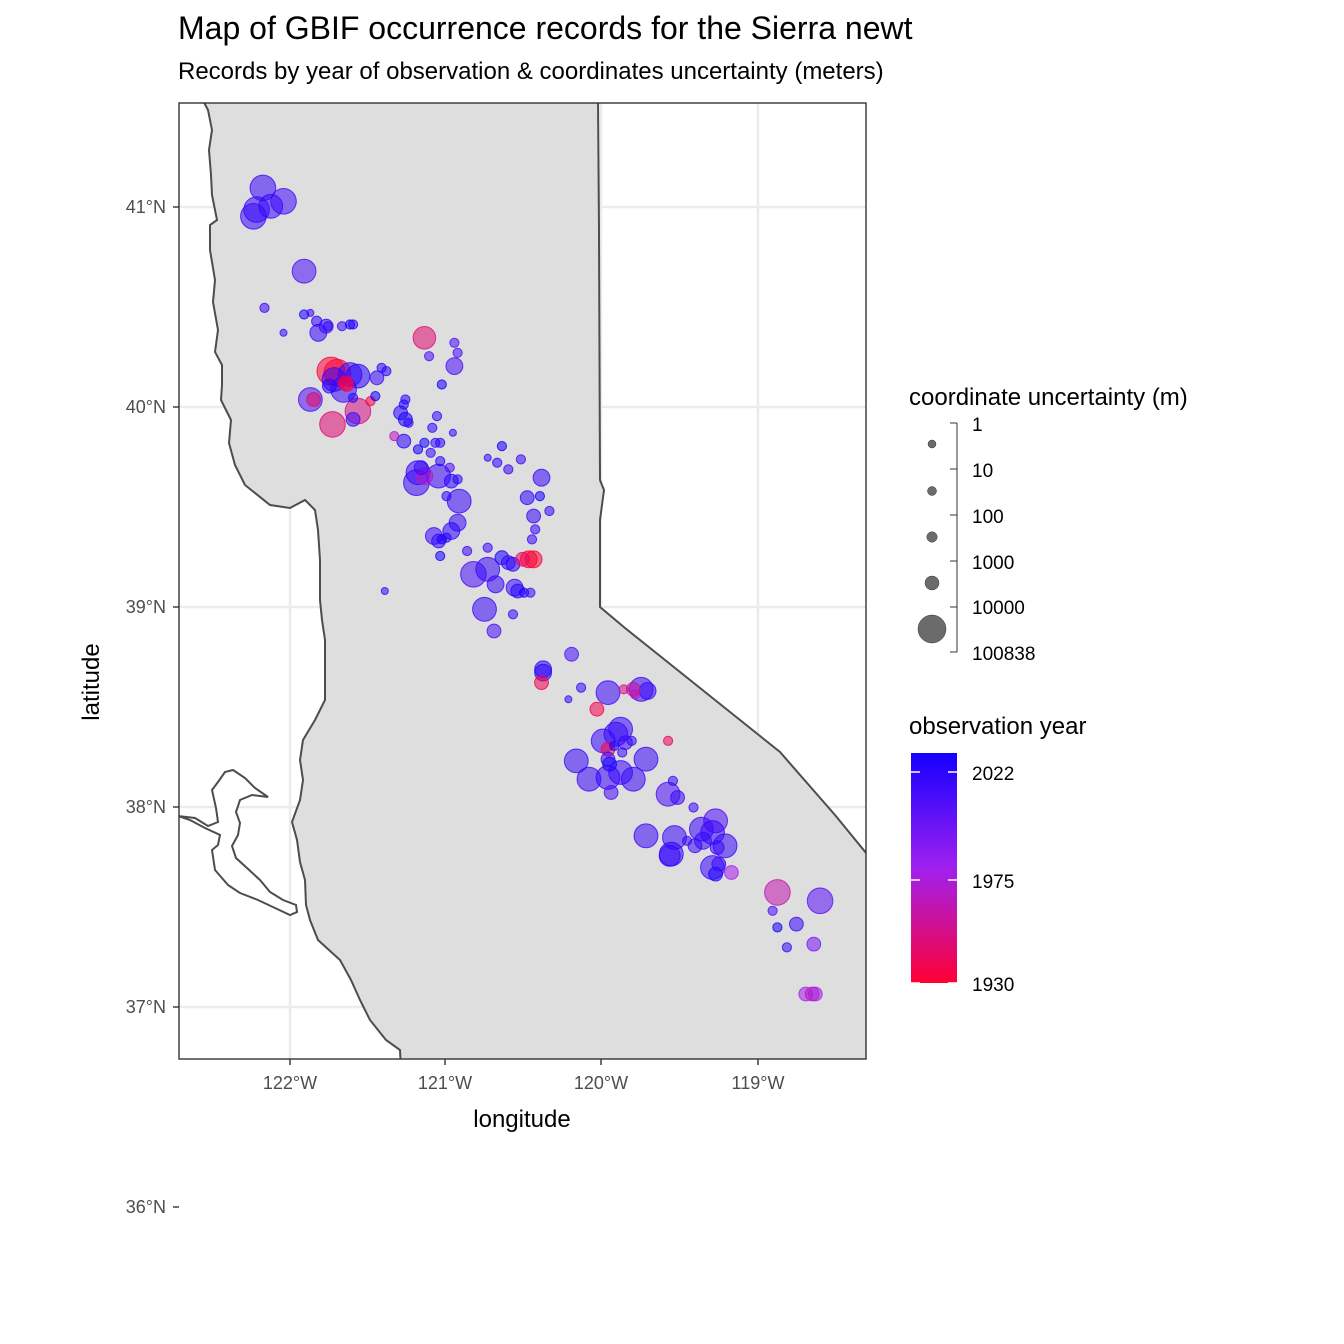 The height and width of the screenshot is (1344, 1344). I want to click on size-legend-label: 10, so click(982, 471).